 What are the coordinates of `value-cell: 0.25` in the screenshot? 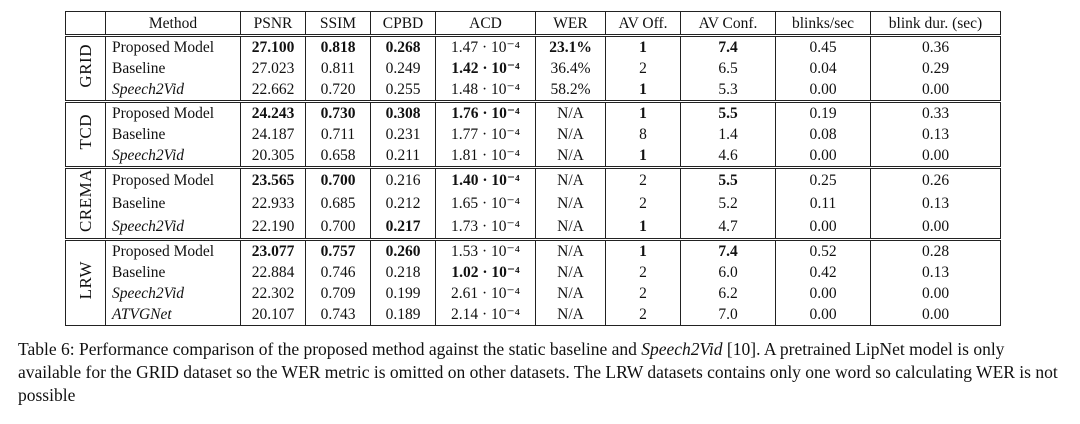 It's located at (823, 180).